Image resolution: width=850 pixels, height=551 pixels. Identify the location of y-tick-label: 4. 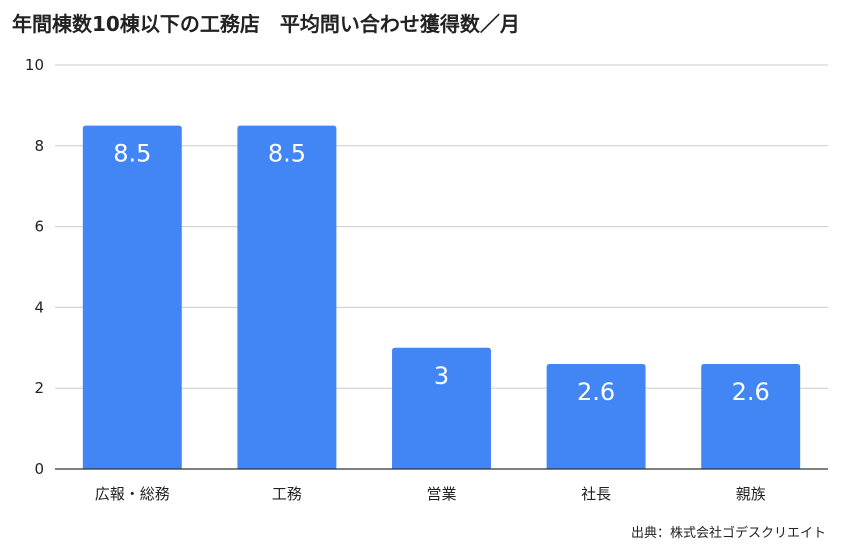
(39, 307).